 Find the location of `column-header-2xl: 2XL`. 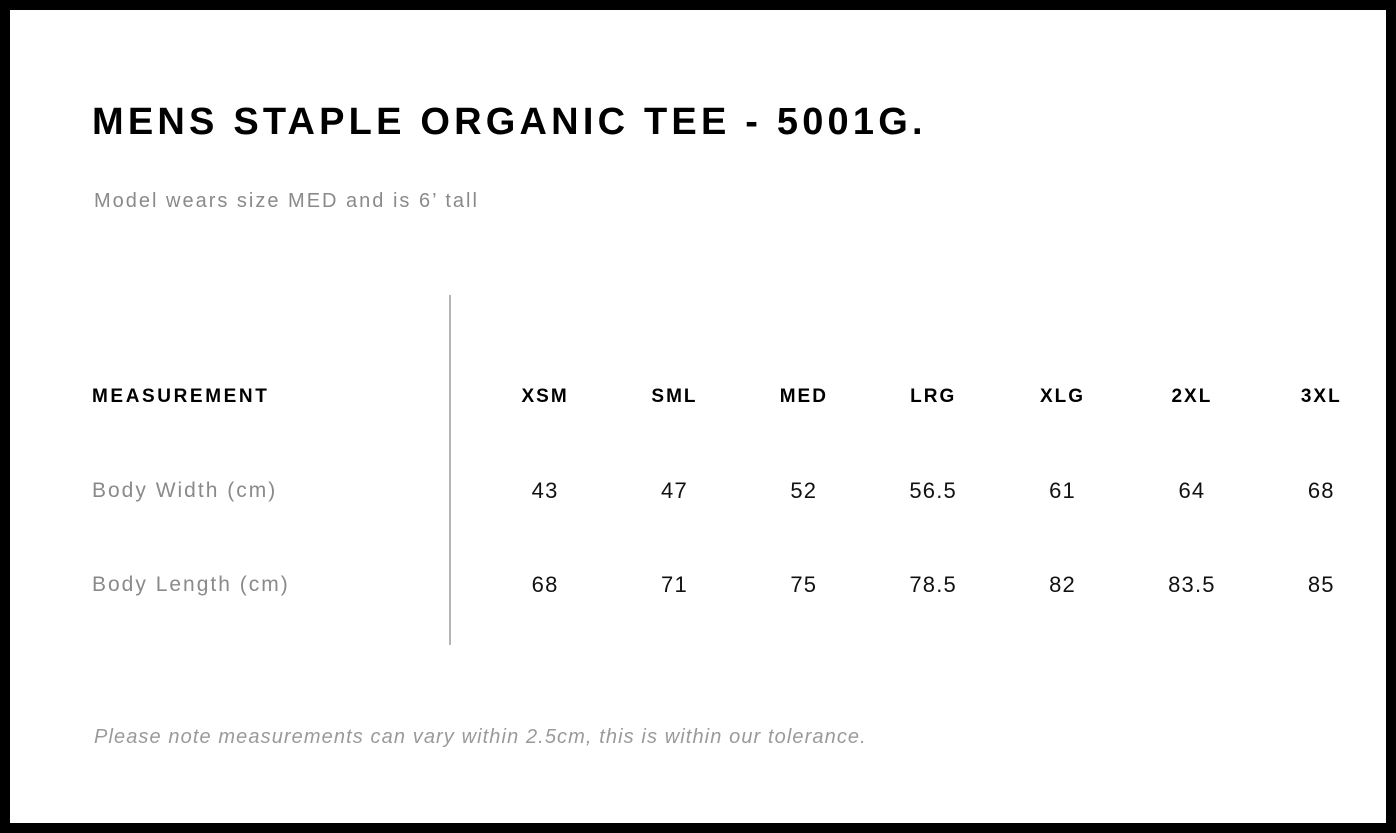

column-header-2xl: 2XL is located at coordinates (1192, 396).